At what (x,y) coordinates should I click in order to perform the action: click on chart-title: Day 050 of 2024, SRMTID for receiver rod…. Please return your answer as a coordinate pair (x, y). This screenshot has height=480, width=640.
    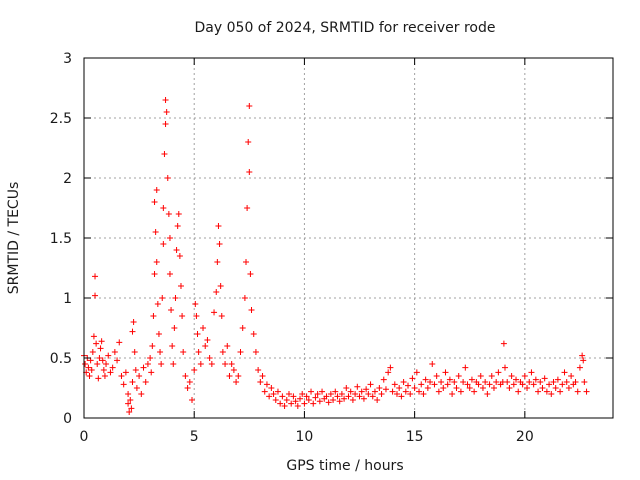
    Looking at the image, I should click on (345, 28).